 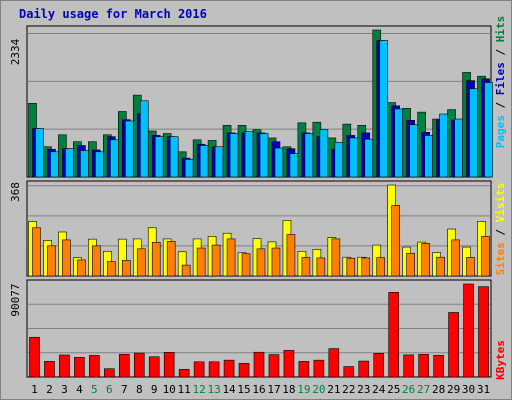 I want to click on x-tick-label-day-28: 28, so click(x=438, y=389).